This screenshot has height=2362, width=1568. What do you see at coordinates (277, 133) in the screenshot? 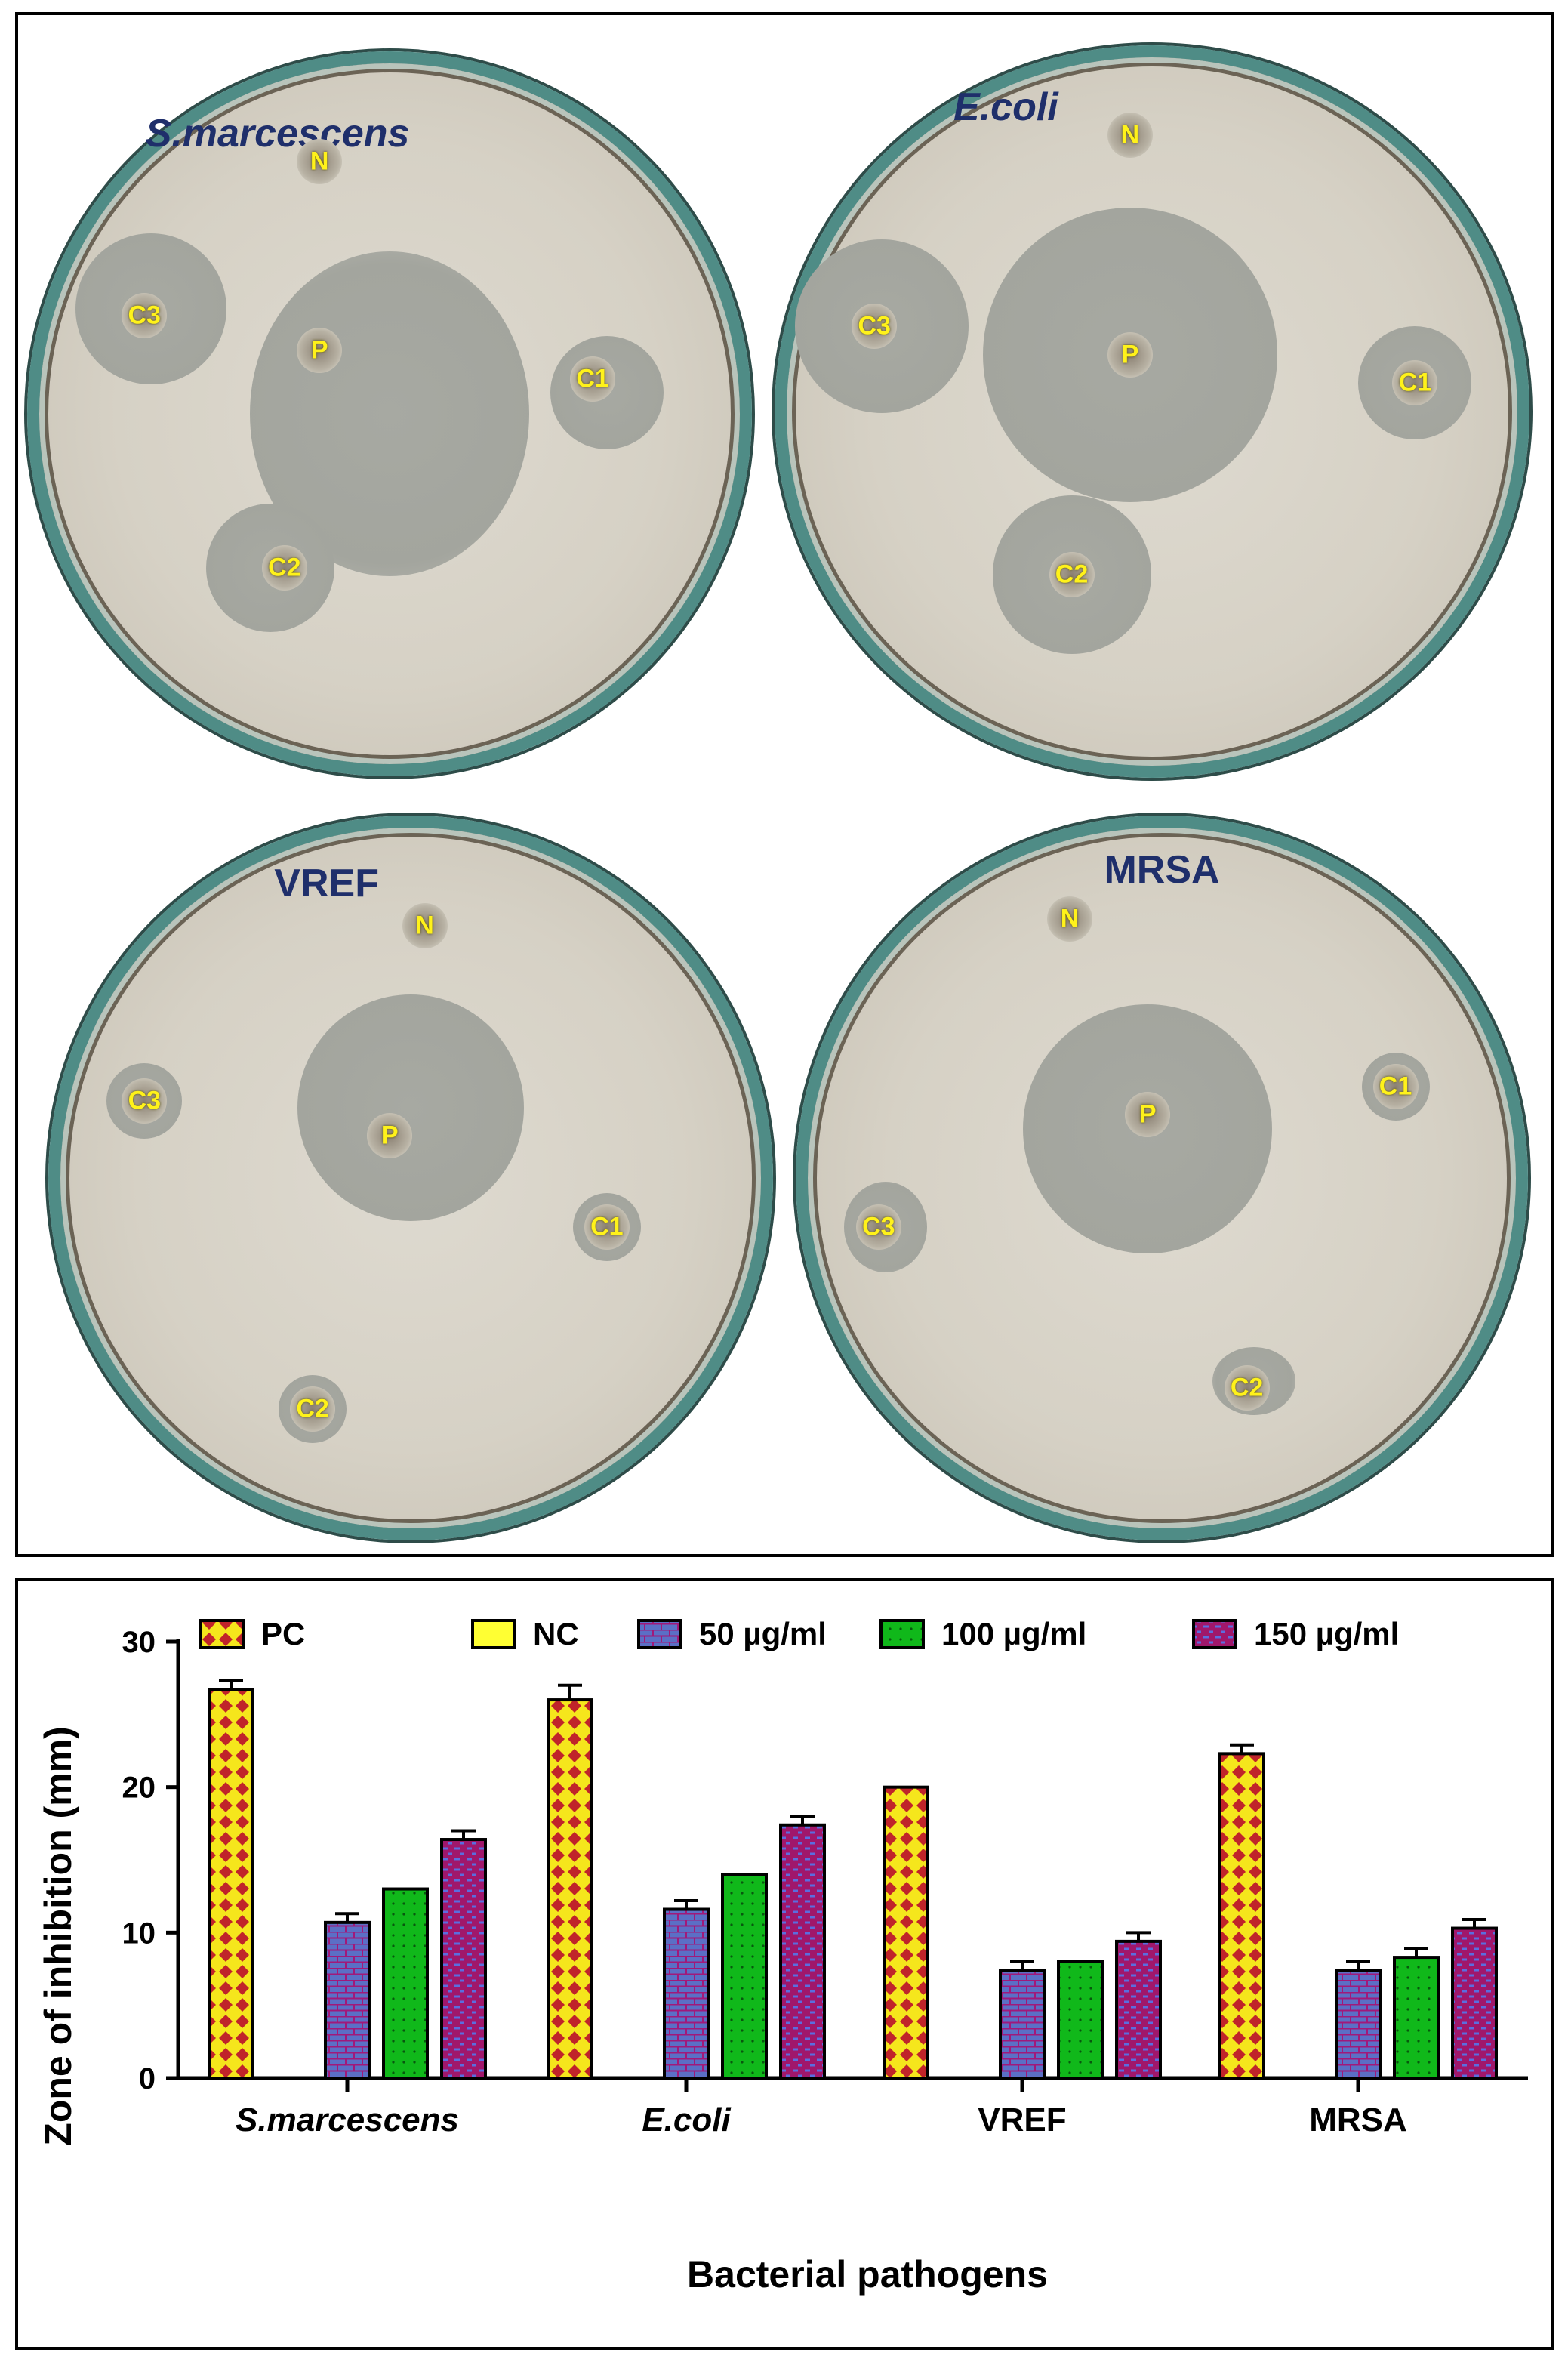
I see `plate-title: S.marcescens` at bounding box center [277, 133].